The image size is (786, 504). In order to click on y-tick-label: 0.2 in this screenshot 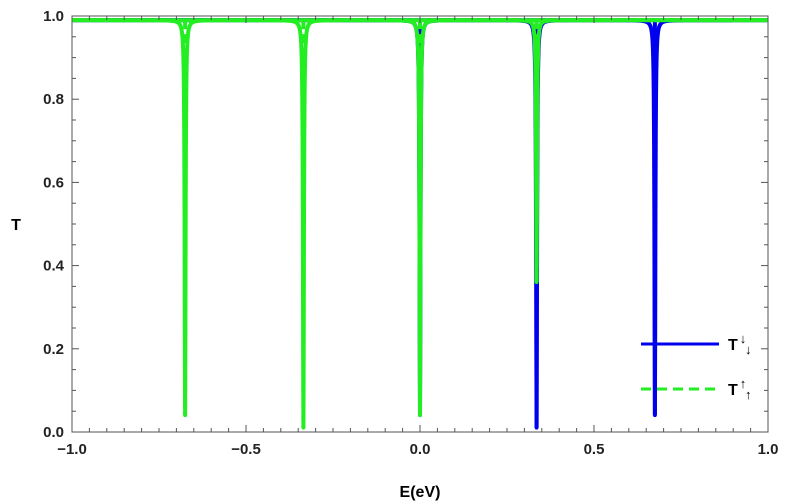, I will do `click(53, 349)`.